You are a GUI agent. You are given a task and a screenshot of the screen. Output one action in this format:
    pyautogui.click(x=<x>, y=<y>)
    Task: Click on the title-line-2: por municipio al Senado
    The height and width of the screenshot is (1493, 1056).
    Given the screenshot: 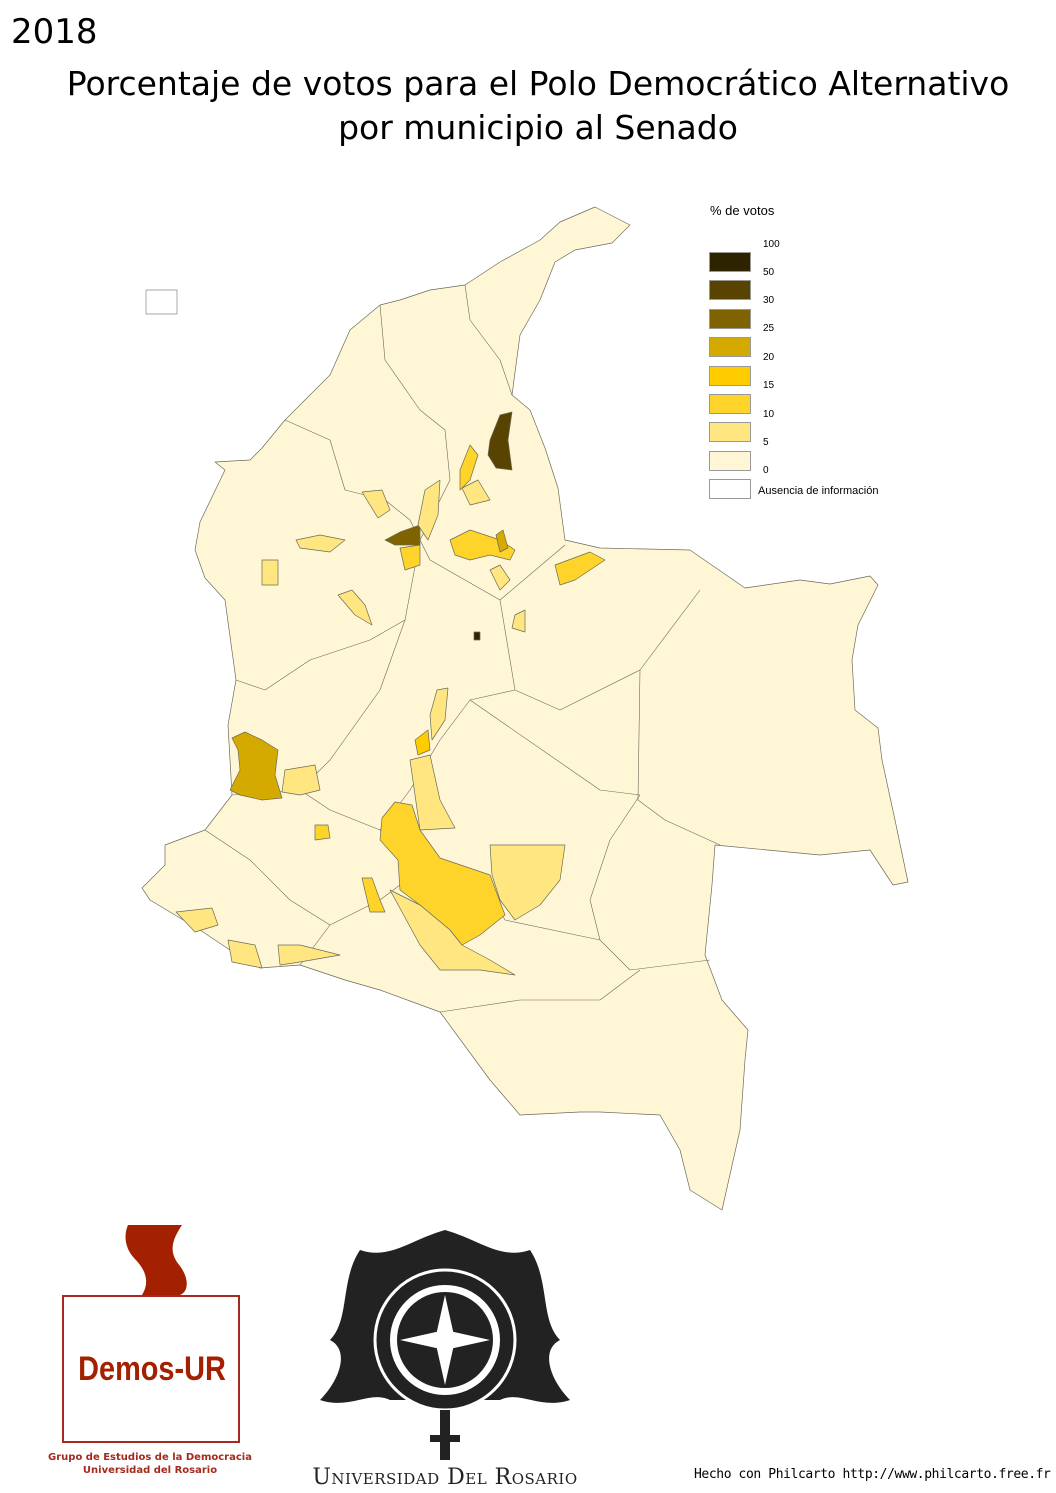 What is the action you would take?
    pyautogui.click(x=538, y=127)
    